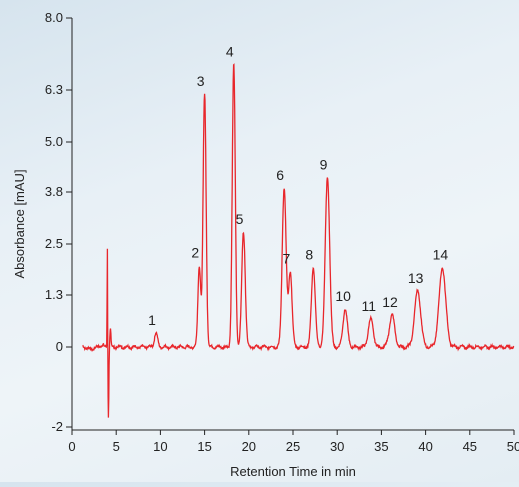 Image resolution: width=519 pixels, height=487 pixels. Describe the element at coordinates (286, 259) in the screenshot. I see `peak-label: 7` at that location.